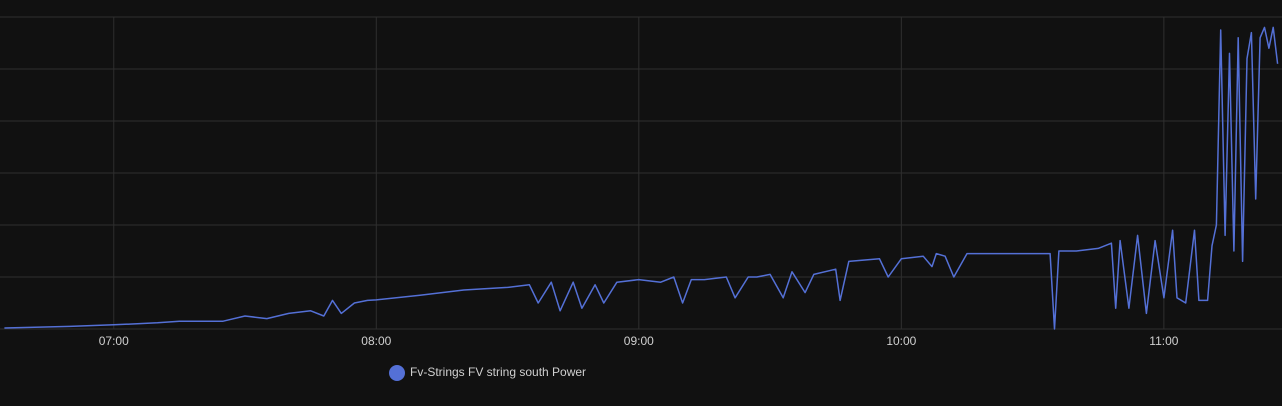  What do you see at coordinates (639, 341) in the screenshot?
I see `x-tick-label: 09:00` at bounding box center [639, 341].